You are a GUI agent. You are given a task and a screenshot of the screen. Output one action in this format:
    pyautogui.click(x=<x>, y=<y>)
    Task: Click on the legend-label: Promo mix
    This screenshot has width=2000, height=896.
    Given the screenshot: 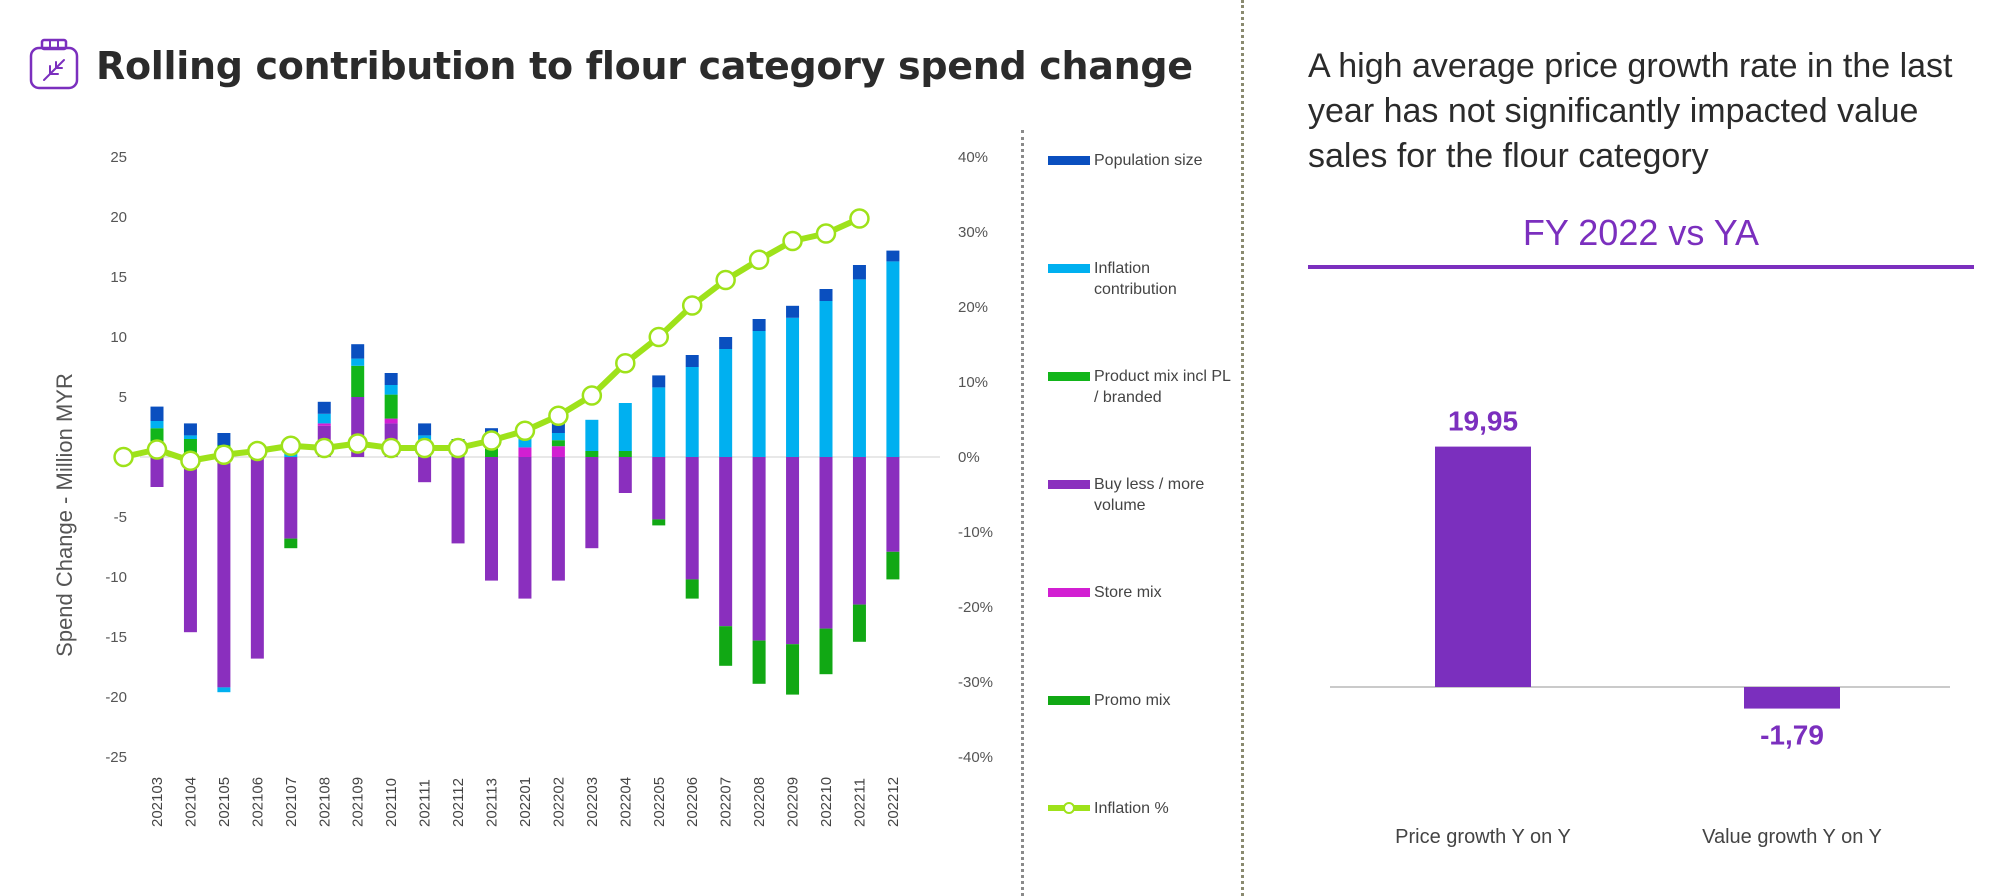 What is the action you would take?
    pyautogui.click(x=1132, y=700)
    